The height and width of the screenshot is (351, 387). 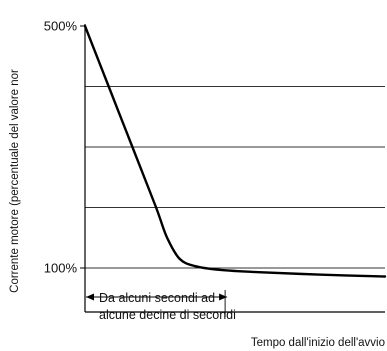 What do you see at coordinates (64, 147) in the screenshot?
I see `y-tick-labels: 100% 500%` at bounding box center [64, 147].